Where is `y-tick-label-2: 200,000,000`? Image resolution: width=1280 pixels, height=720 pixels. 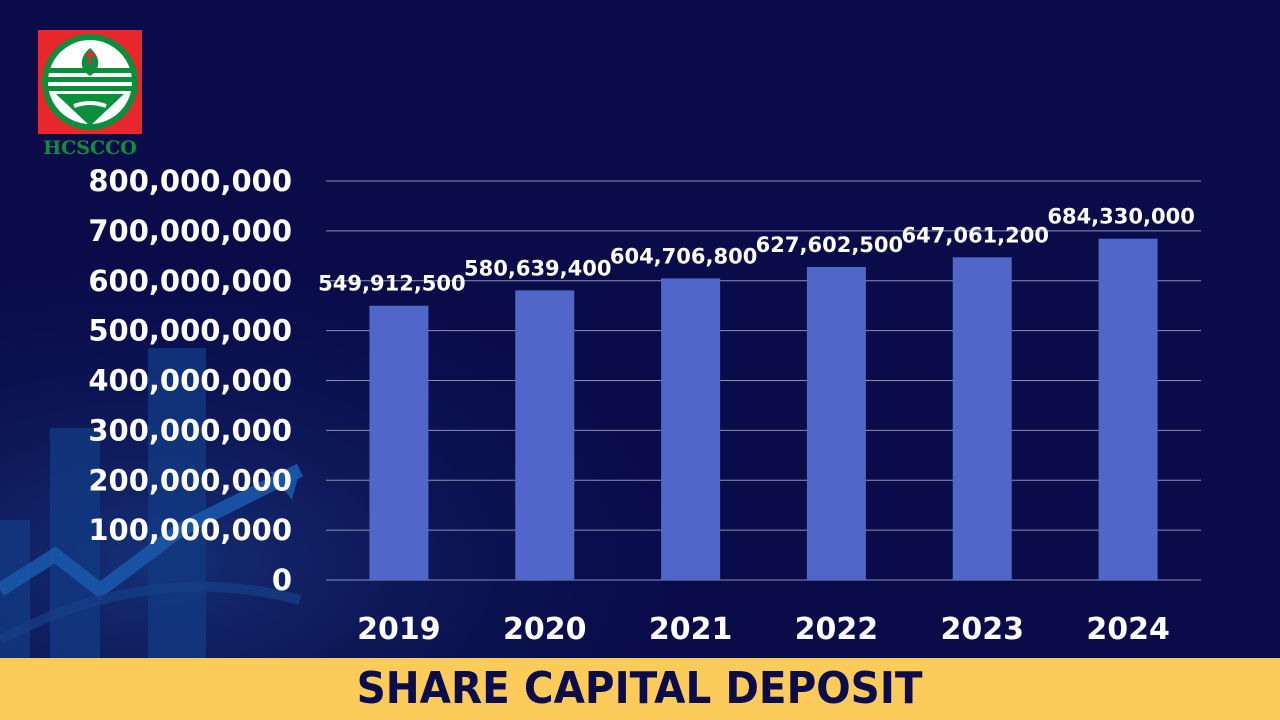
y-tick-label-2: 200,000,000 is located at coordinates (190, 480).